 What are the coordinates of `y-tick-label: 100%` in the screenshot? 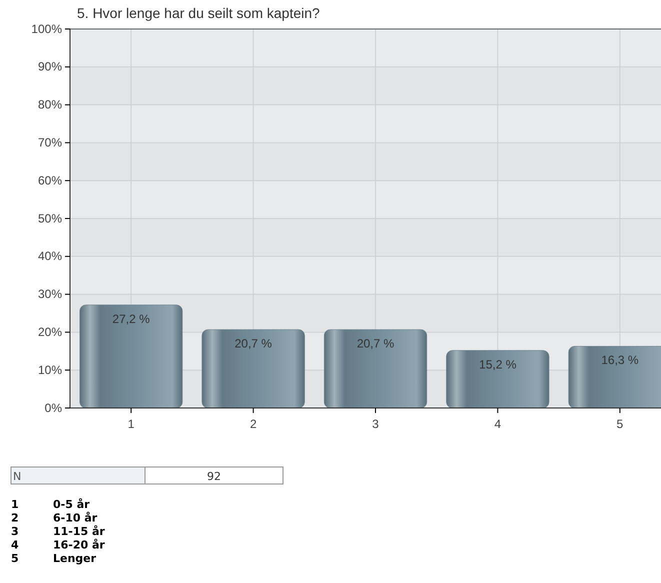 It's located at (46, 29).